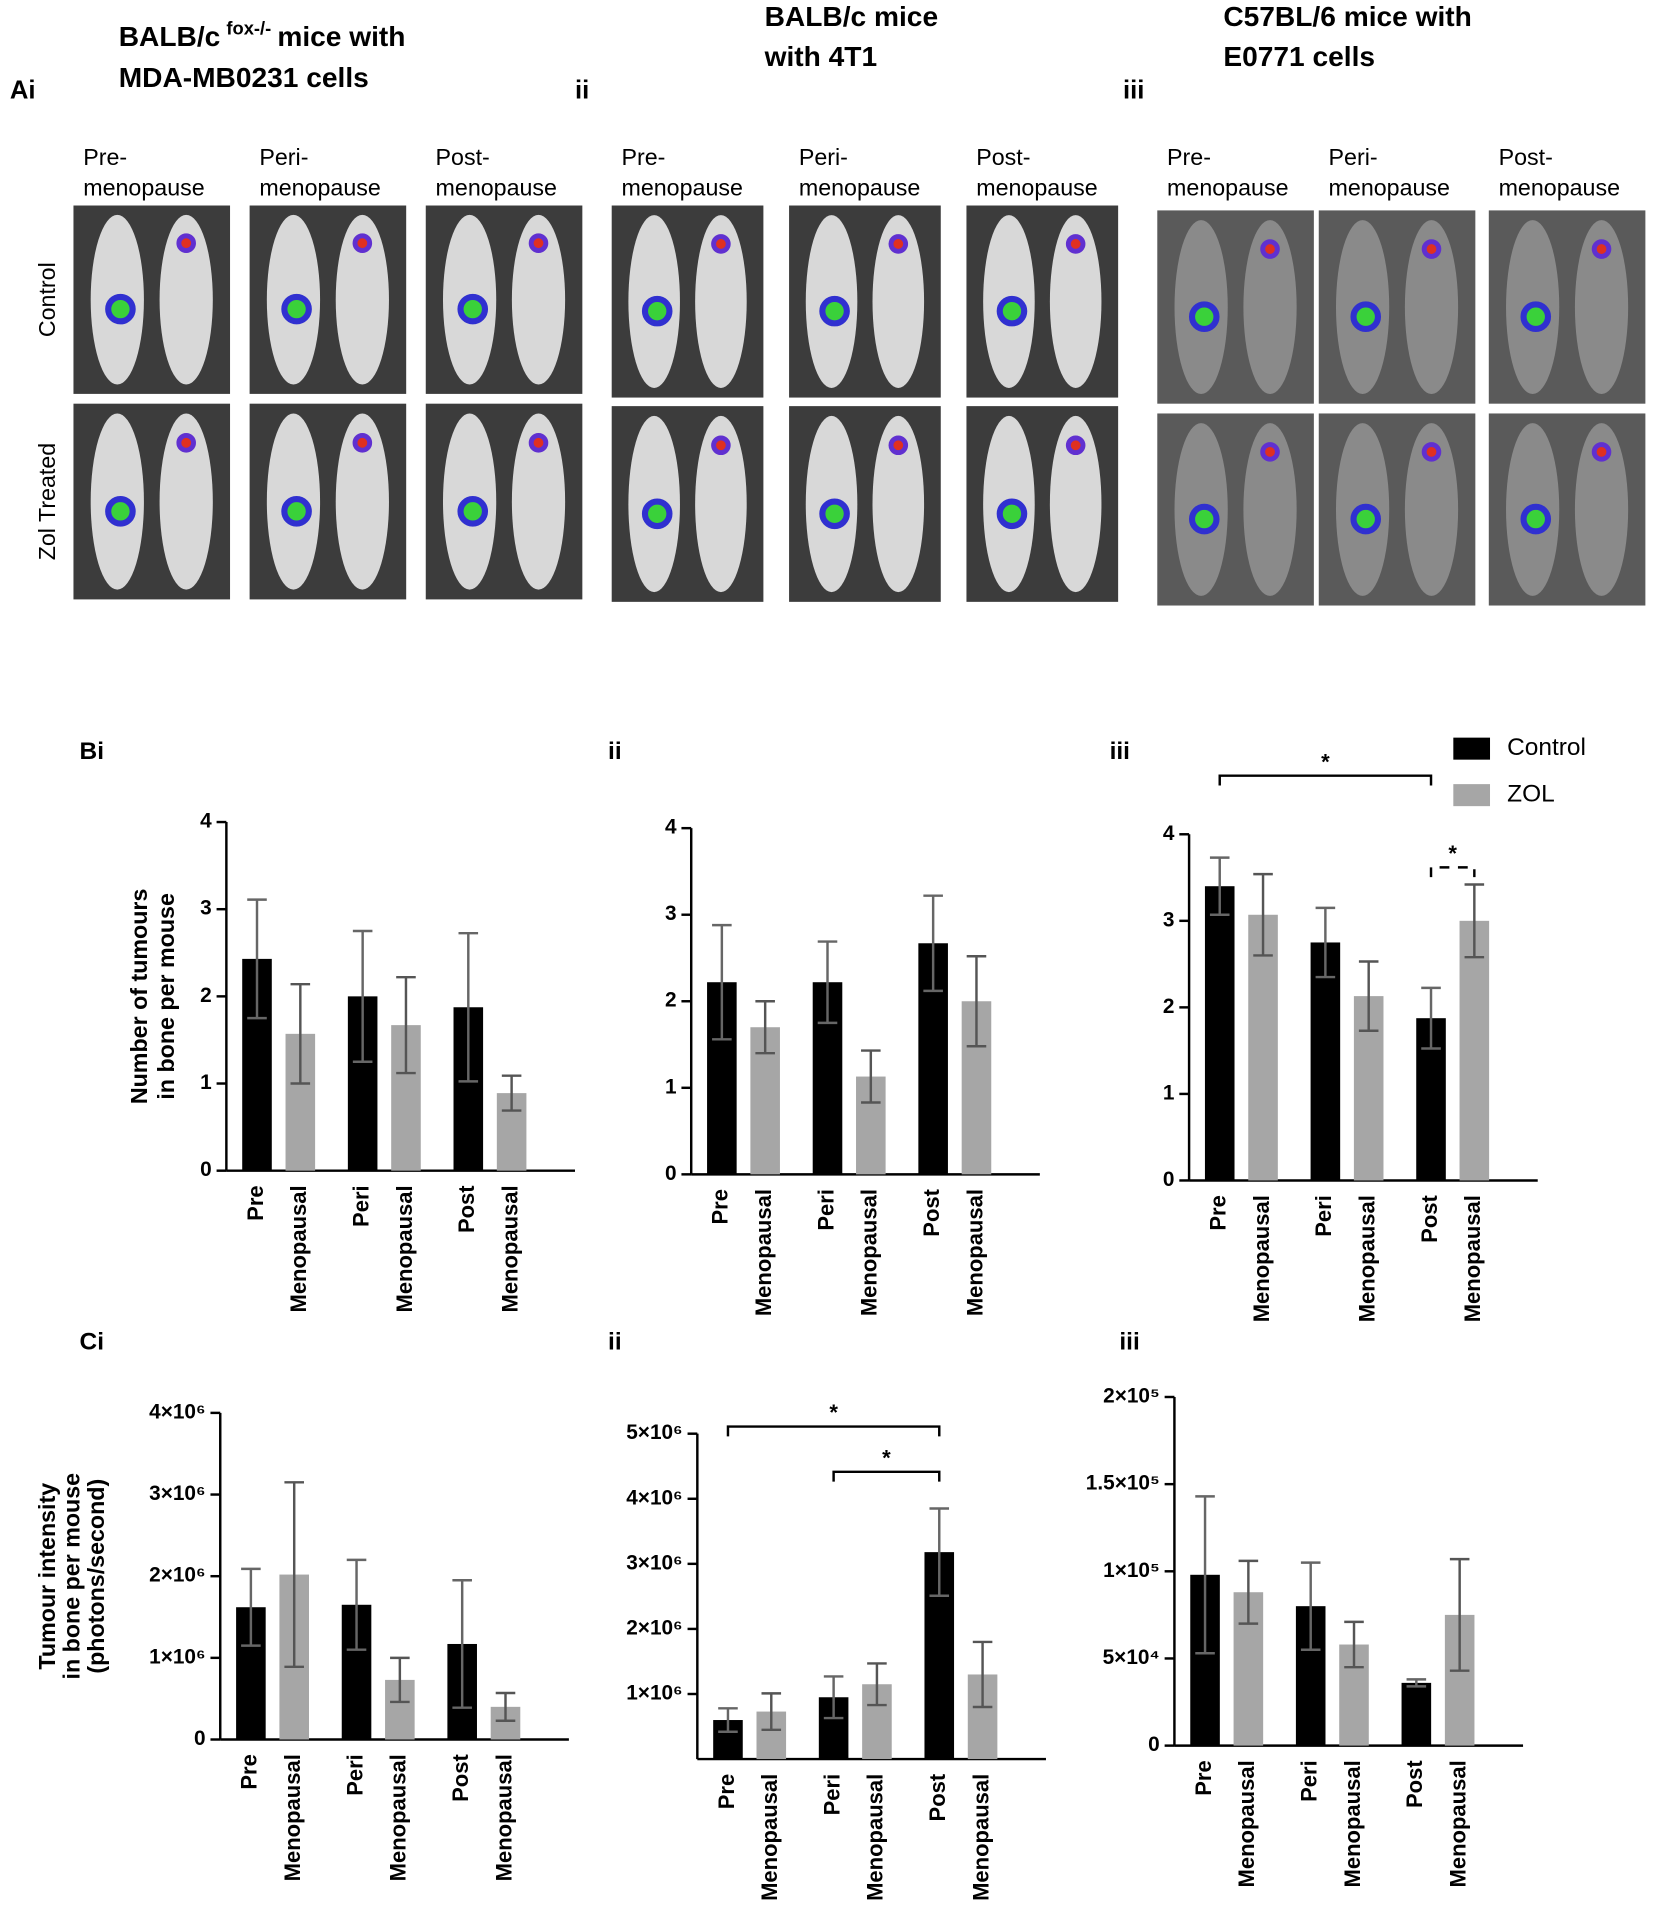  What do you see at coordinates (671, 1000) in the screenshot?
I see `y-tick-label: 2` at bounding box center [671, 1000].